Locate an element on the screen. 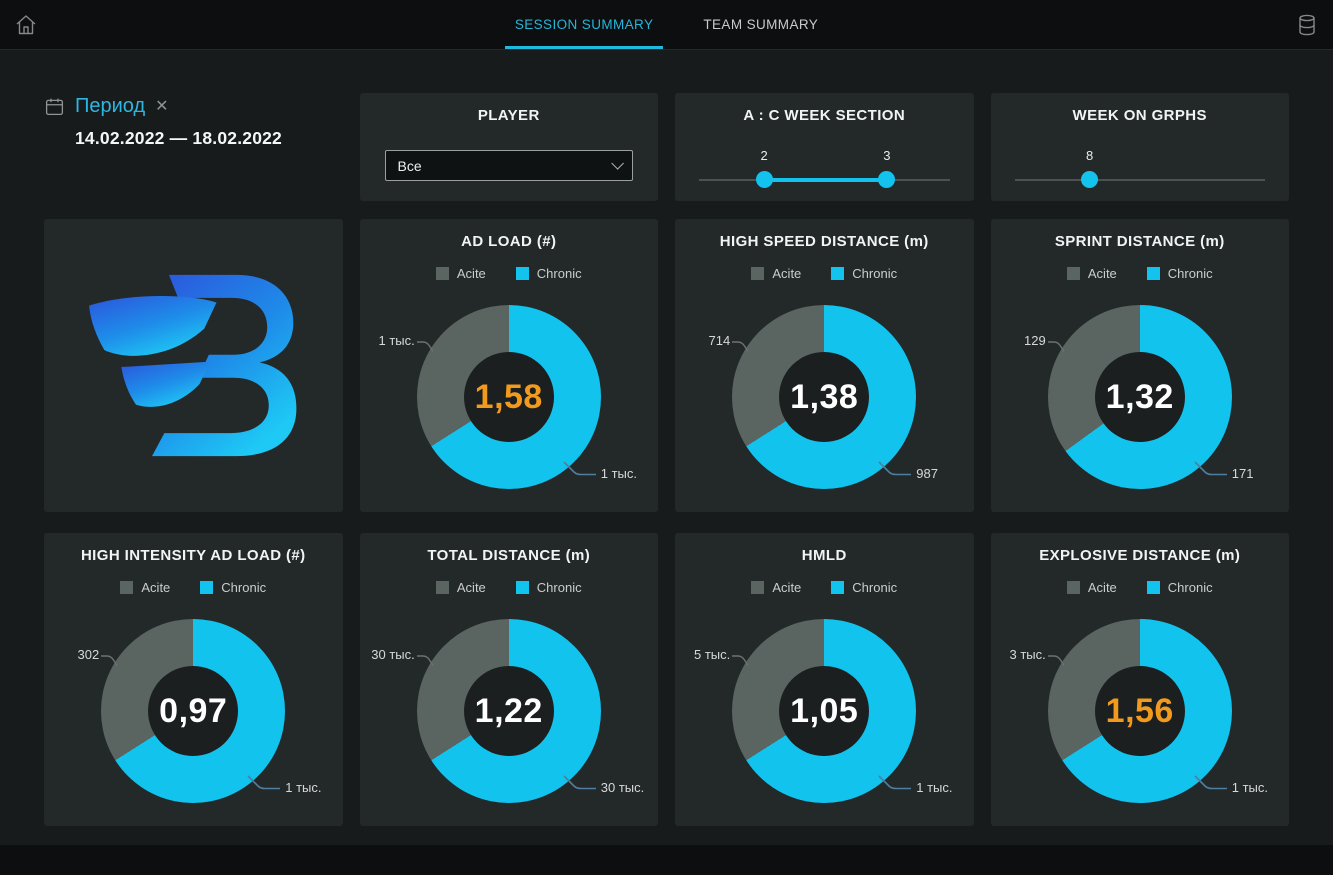 The width and height of the screenshot is (1333, 875). callout-right-label: 987 is located at coordinates (927, 473).